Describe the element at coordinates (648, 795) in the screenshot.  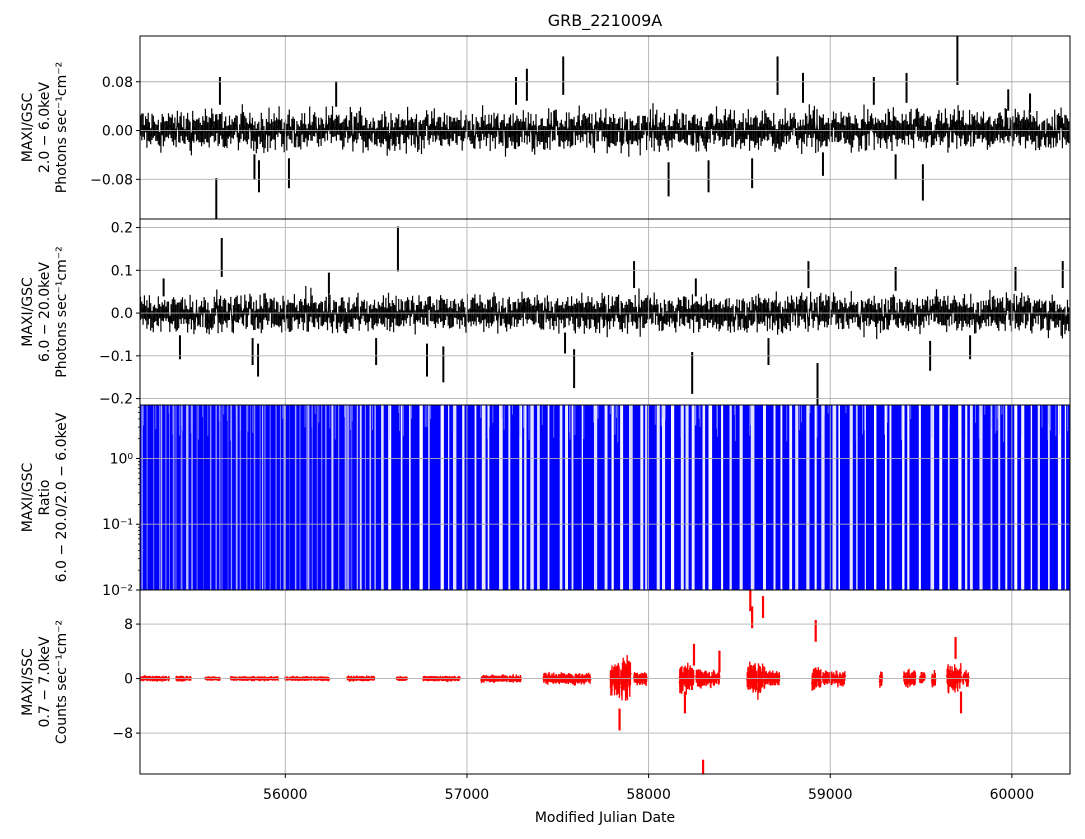
I see `x-axis: 56000 57000 58000 59000 60000` at that location.